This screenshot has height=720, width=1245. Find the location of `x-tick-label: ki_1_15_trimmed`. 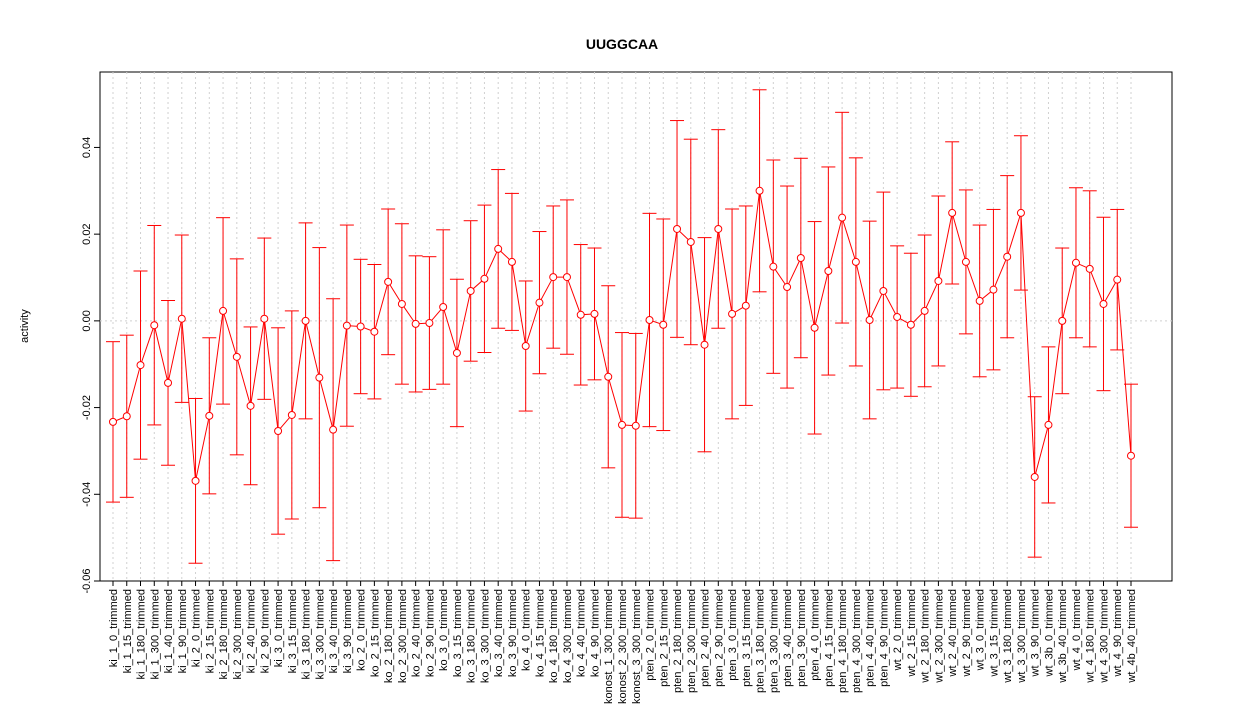

x-tick-label: ki_1_15_trimmed is located at coordinates (128, 631).